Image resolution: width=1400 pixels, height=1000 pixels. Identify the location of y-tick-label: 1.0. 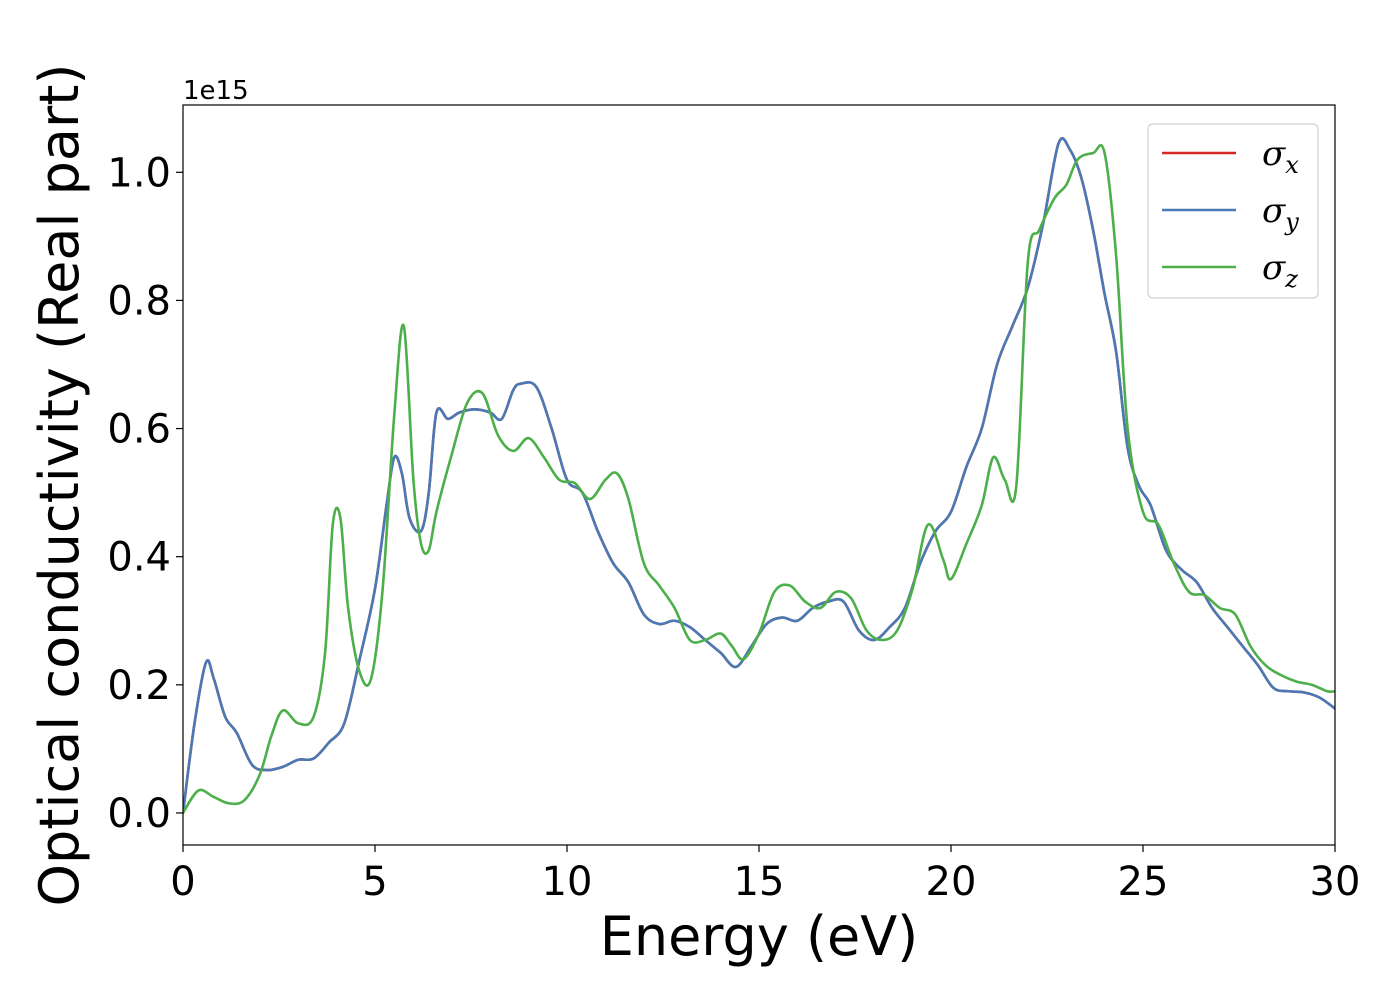
(139, 173).